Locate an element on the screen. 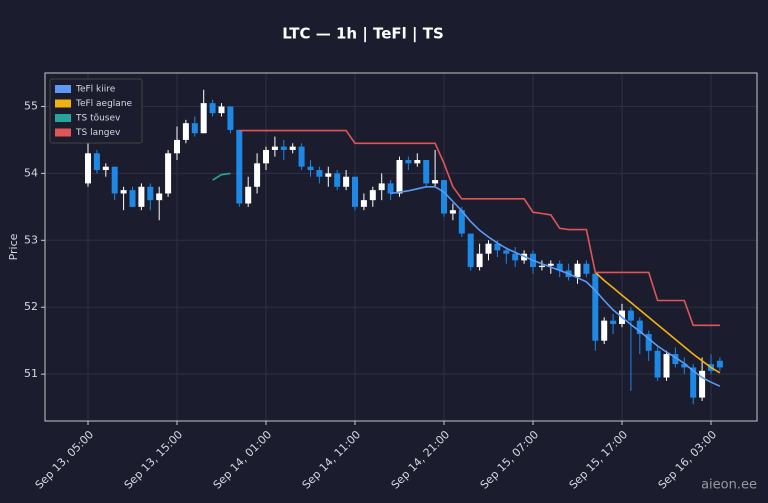 This screenshot has height=503, width=768. watermark: aieon.ee is located at coordinates (729, 485).